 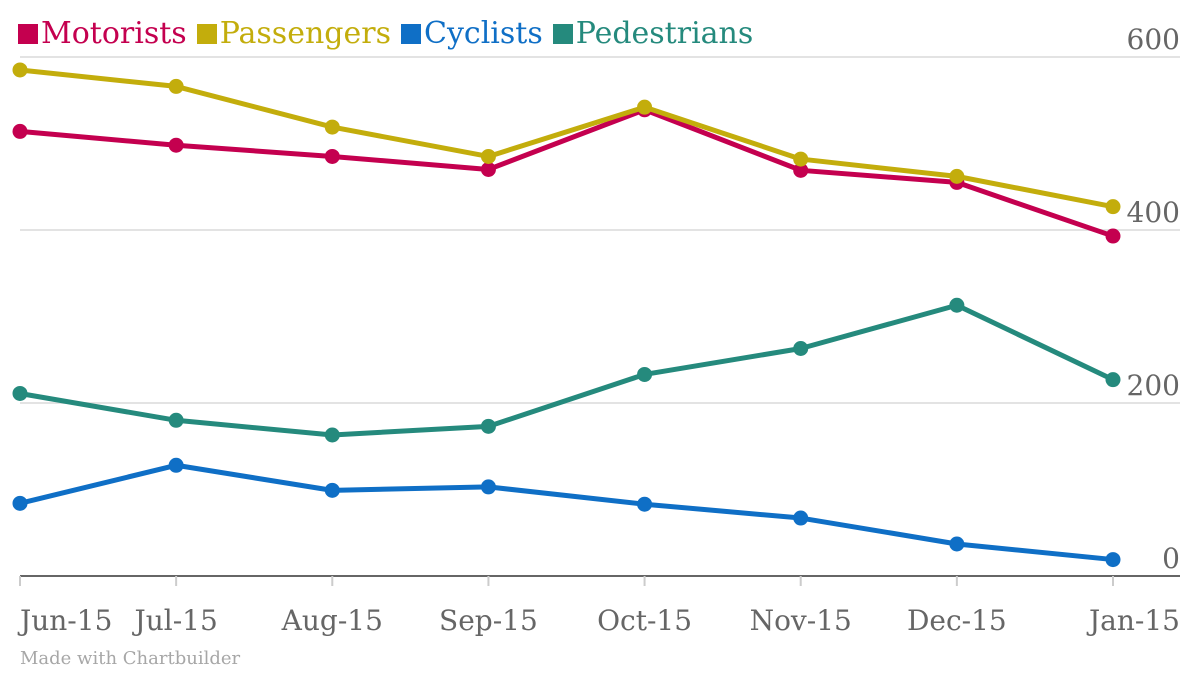 What do you see at coordinates (1153, 212) in the screenshot?
I see `y-tick-label: 400` at bounding box center [1153, 212].